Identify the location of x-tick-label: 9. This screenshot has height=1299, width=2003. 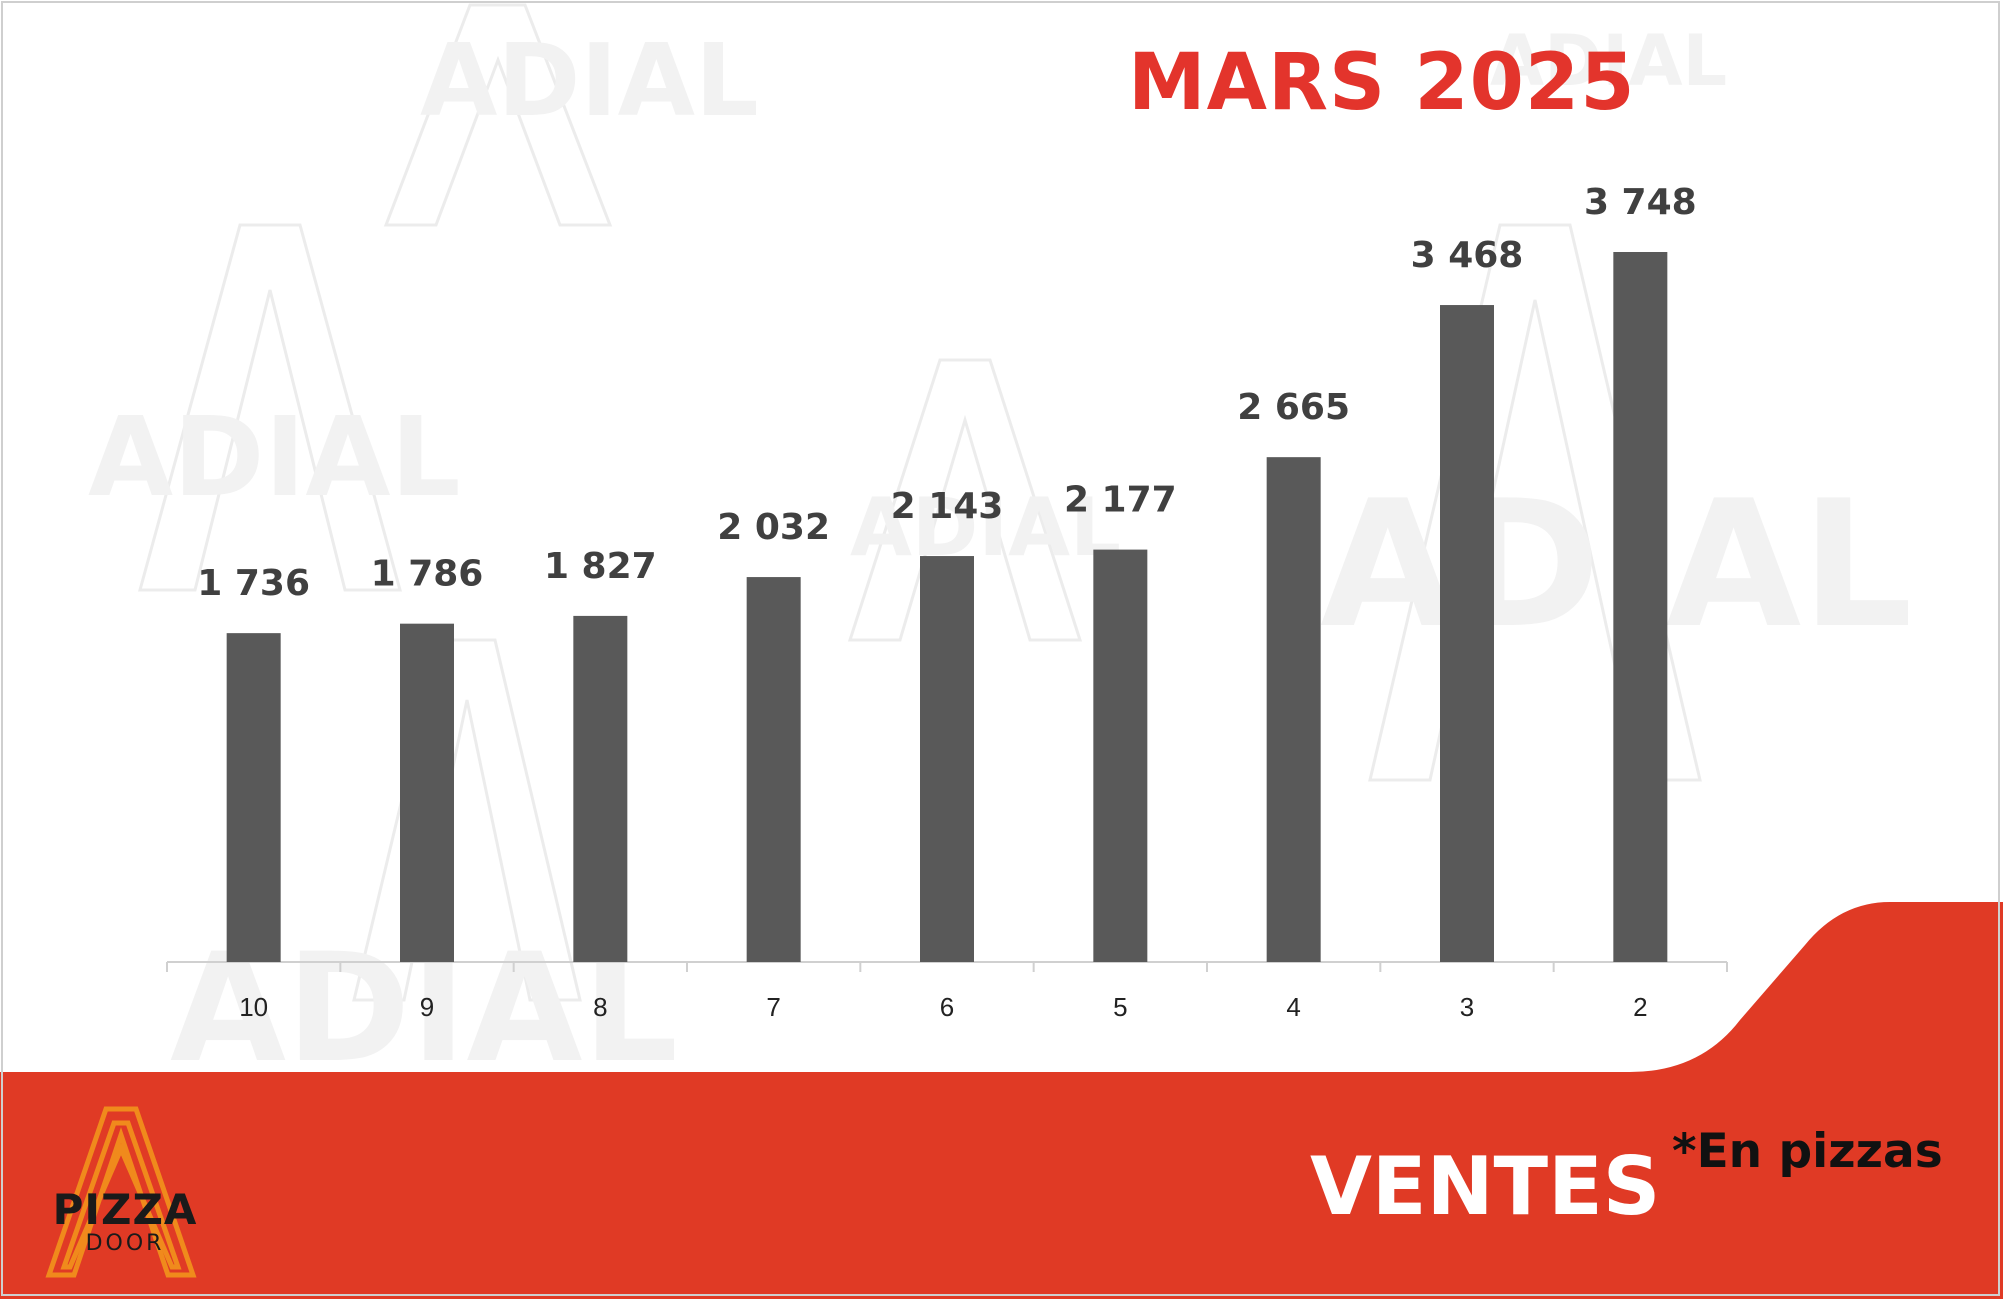
(427, 1007).